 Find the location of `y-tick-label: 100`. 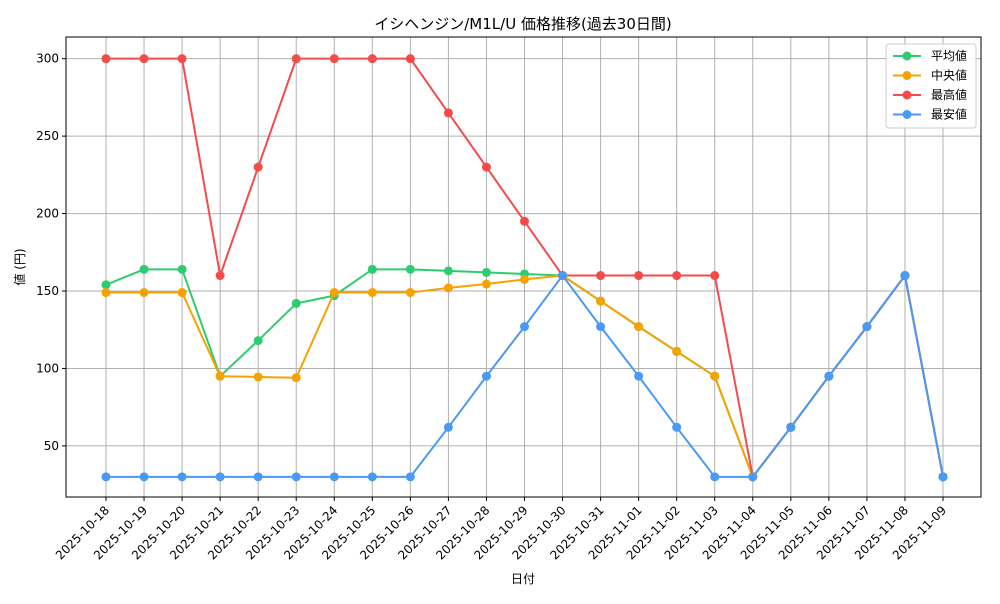

y-tick-label: 100 is located at coordinates (47, 368).